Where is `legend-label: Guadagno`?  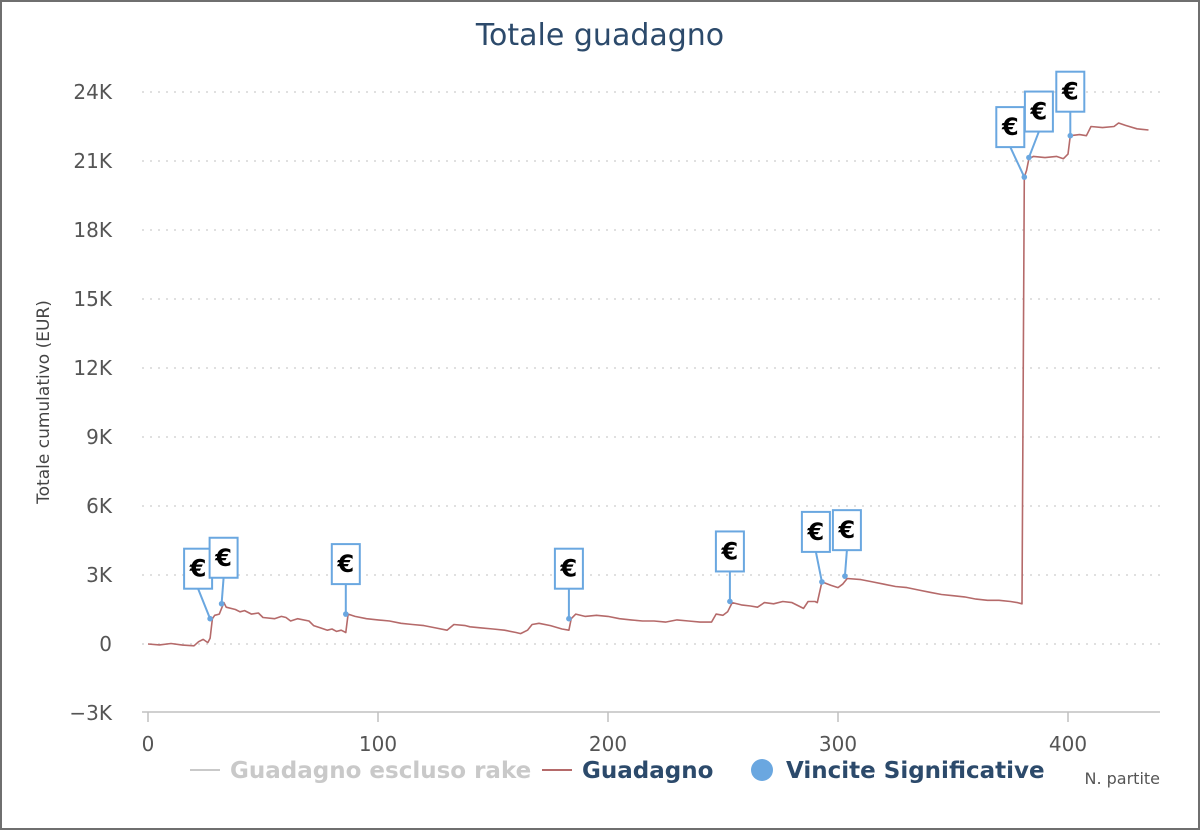 legend-label: Guadagno is located at coordinates (647, 771).